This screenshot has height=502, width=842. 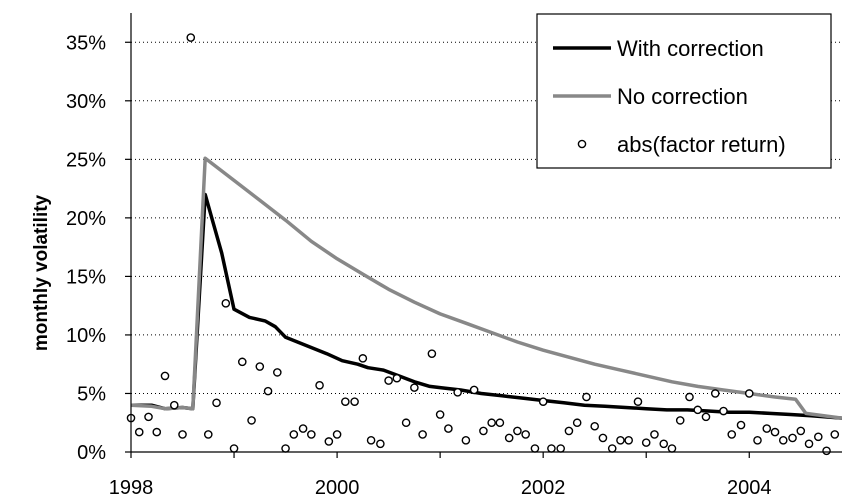 What do you see at coordinates (91, 453) in the screenshot?
I see `y-tick-label-0: 0%` at bounding box center [91, 453].